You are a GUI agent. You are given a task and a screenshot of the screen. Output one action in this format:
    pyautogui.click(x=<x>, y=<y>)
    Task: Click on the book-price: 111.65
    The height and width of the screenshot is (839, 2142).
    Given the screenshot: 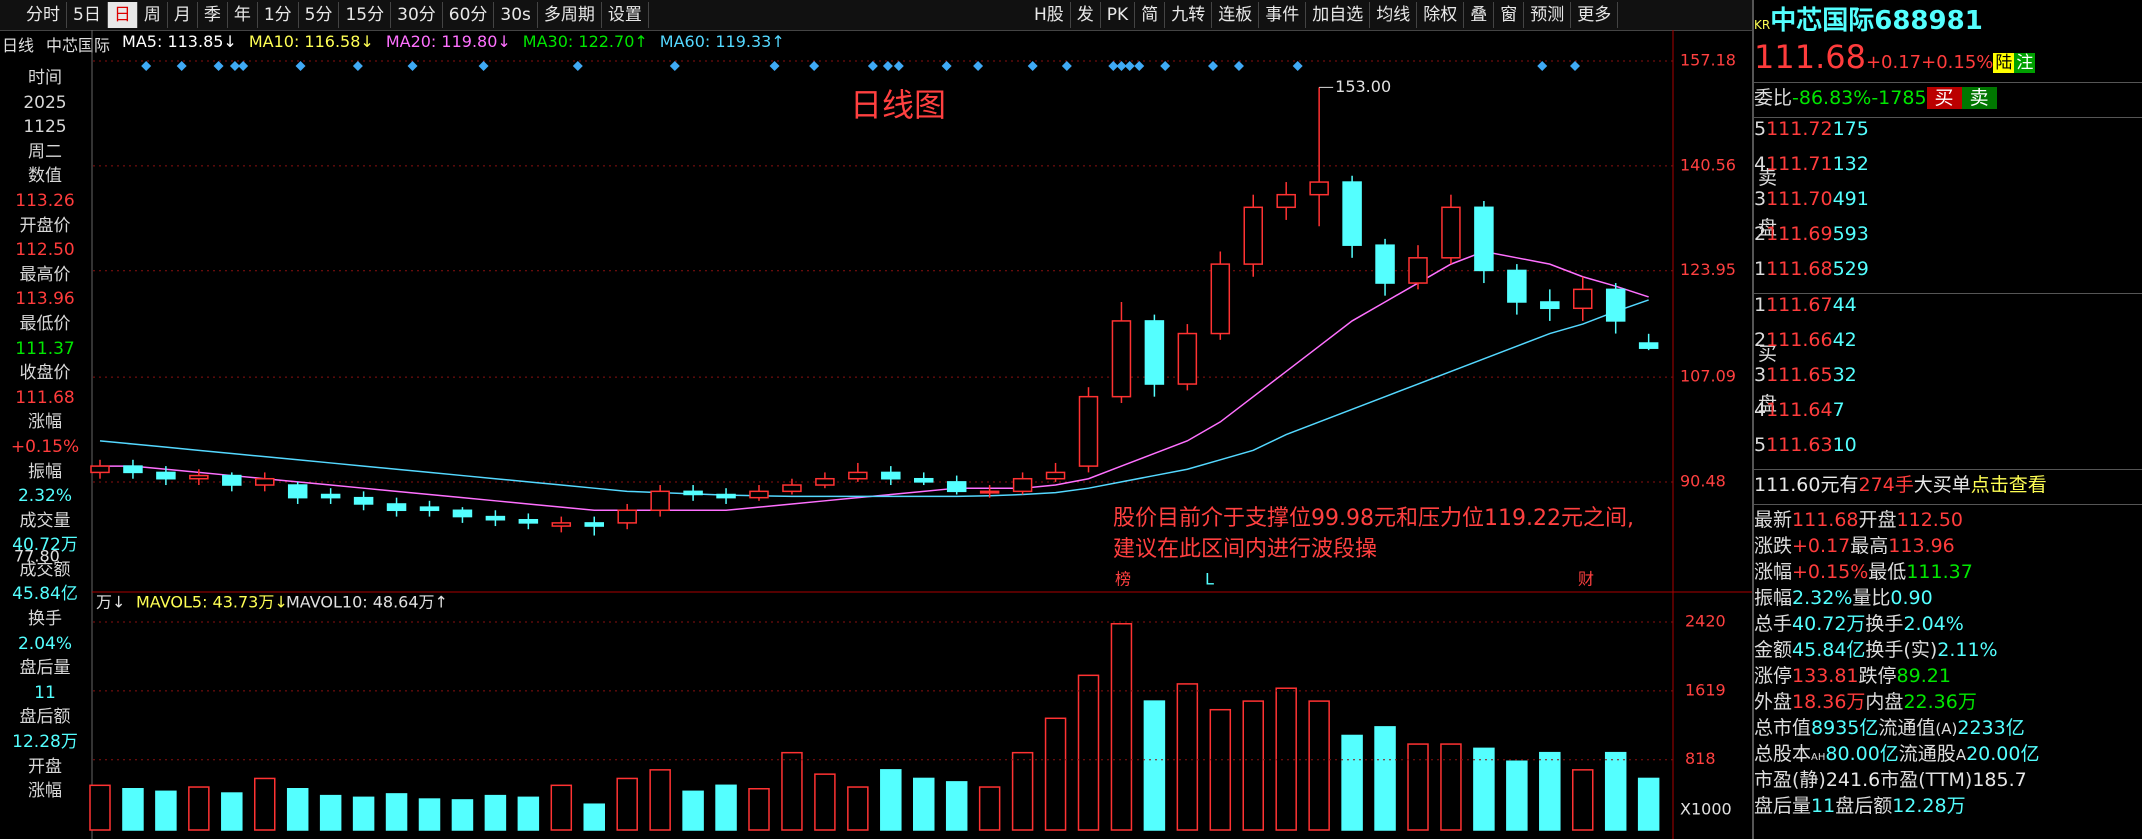 What is the action you would take?
    pyautogui.click(x=1799, y=375)
    